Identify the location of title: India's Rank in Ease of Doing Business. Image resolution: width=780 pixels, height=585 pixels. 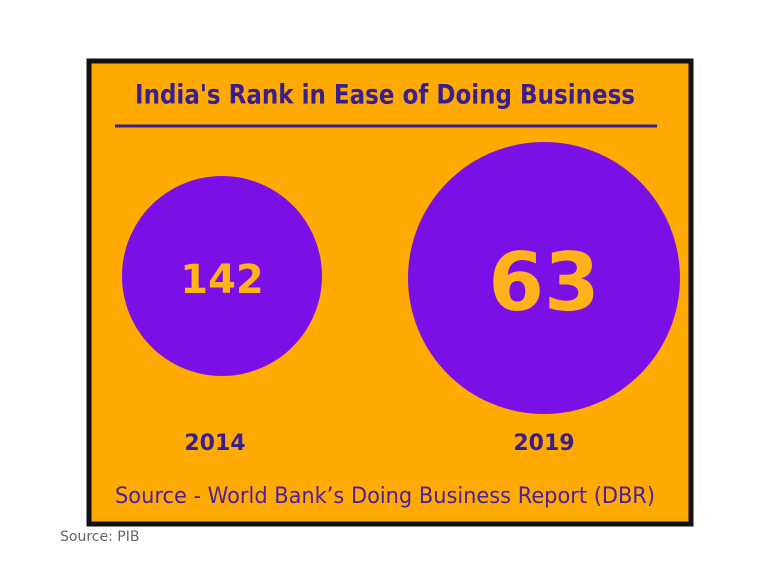
(385, 95).